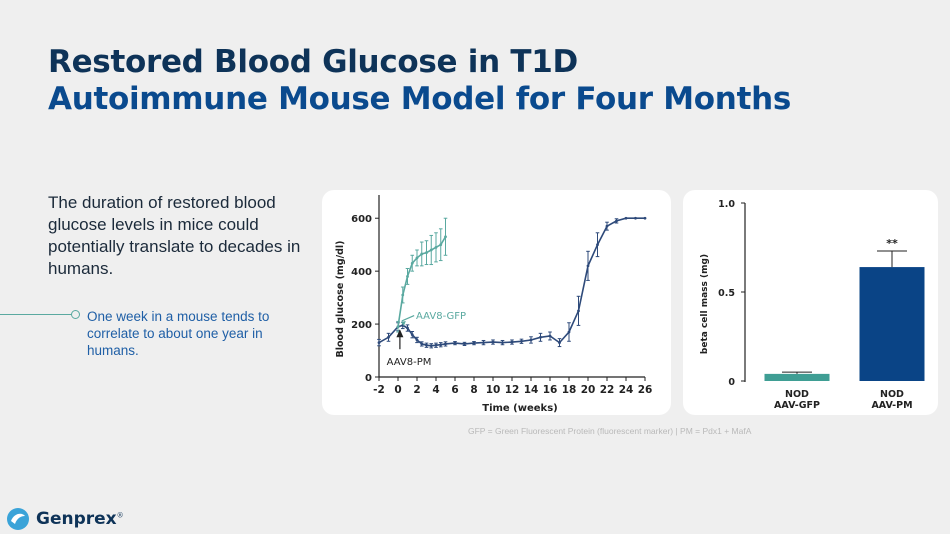 This screenshot has width=950, height=534. What do you see at coordinates (892, 324) in the screenshot?
I see `bar-aav-pm` at bounding box center [892, 324].